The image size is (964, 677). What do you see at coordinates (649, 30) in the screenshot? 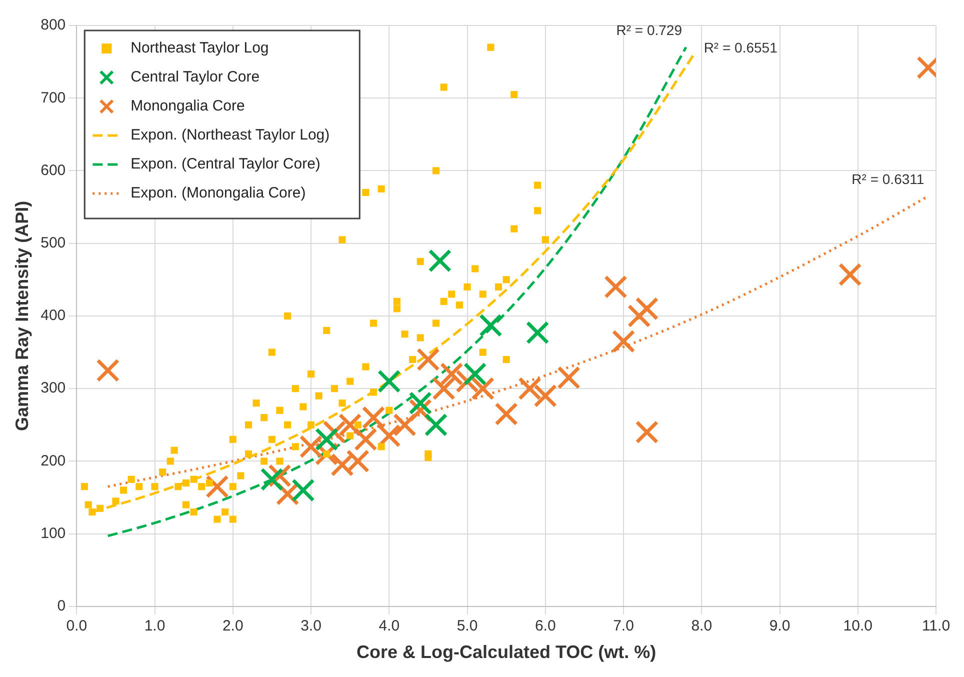
I see `annotation: R² = 0.729` at bounding box center [649, 30].